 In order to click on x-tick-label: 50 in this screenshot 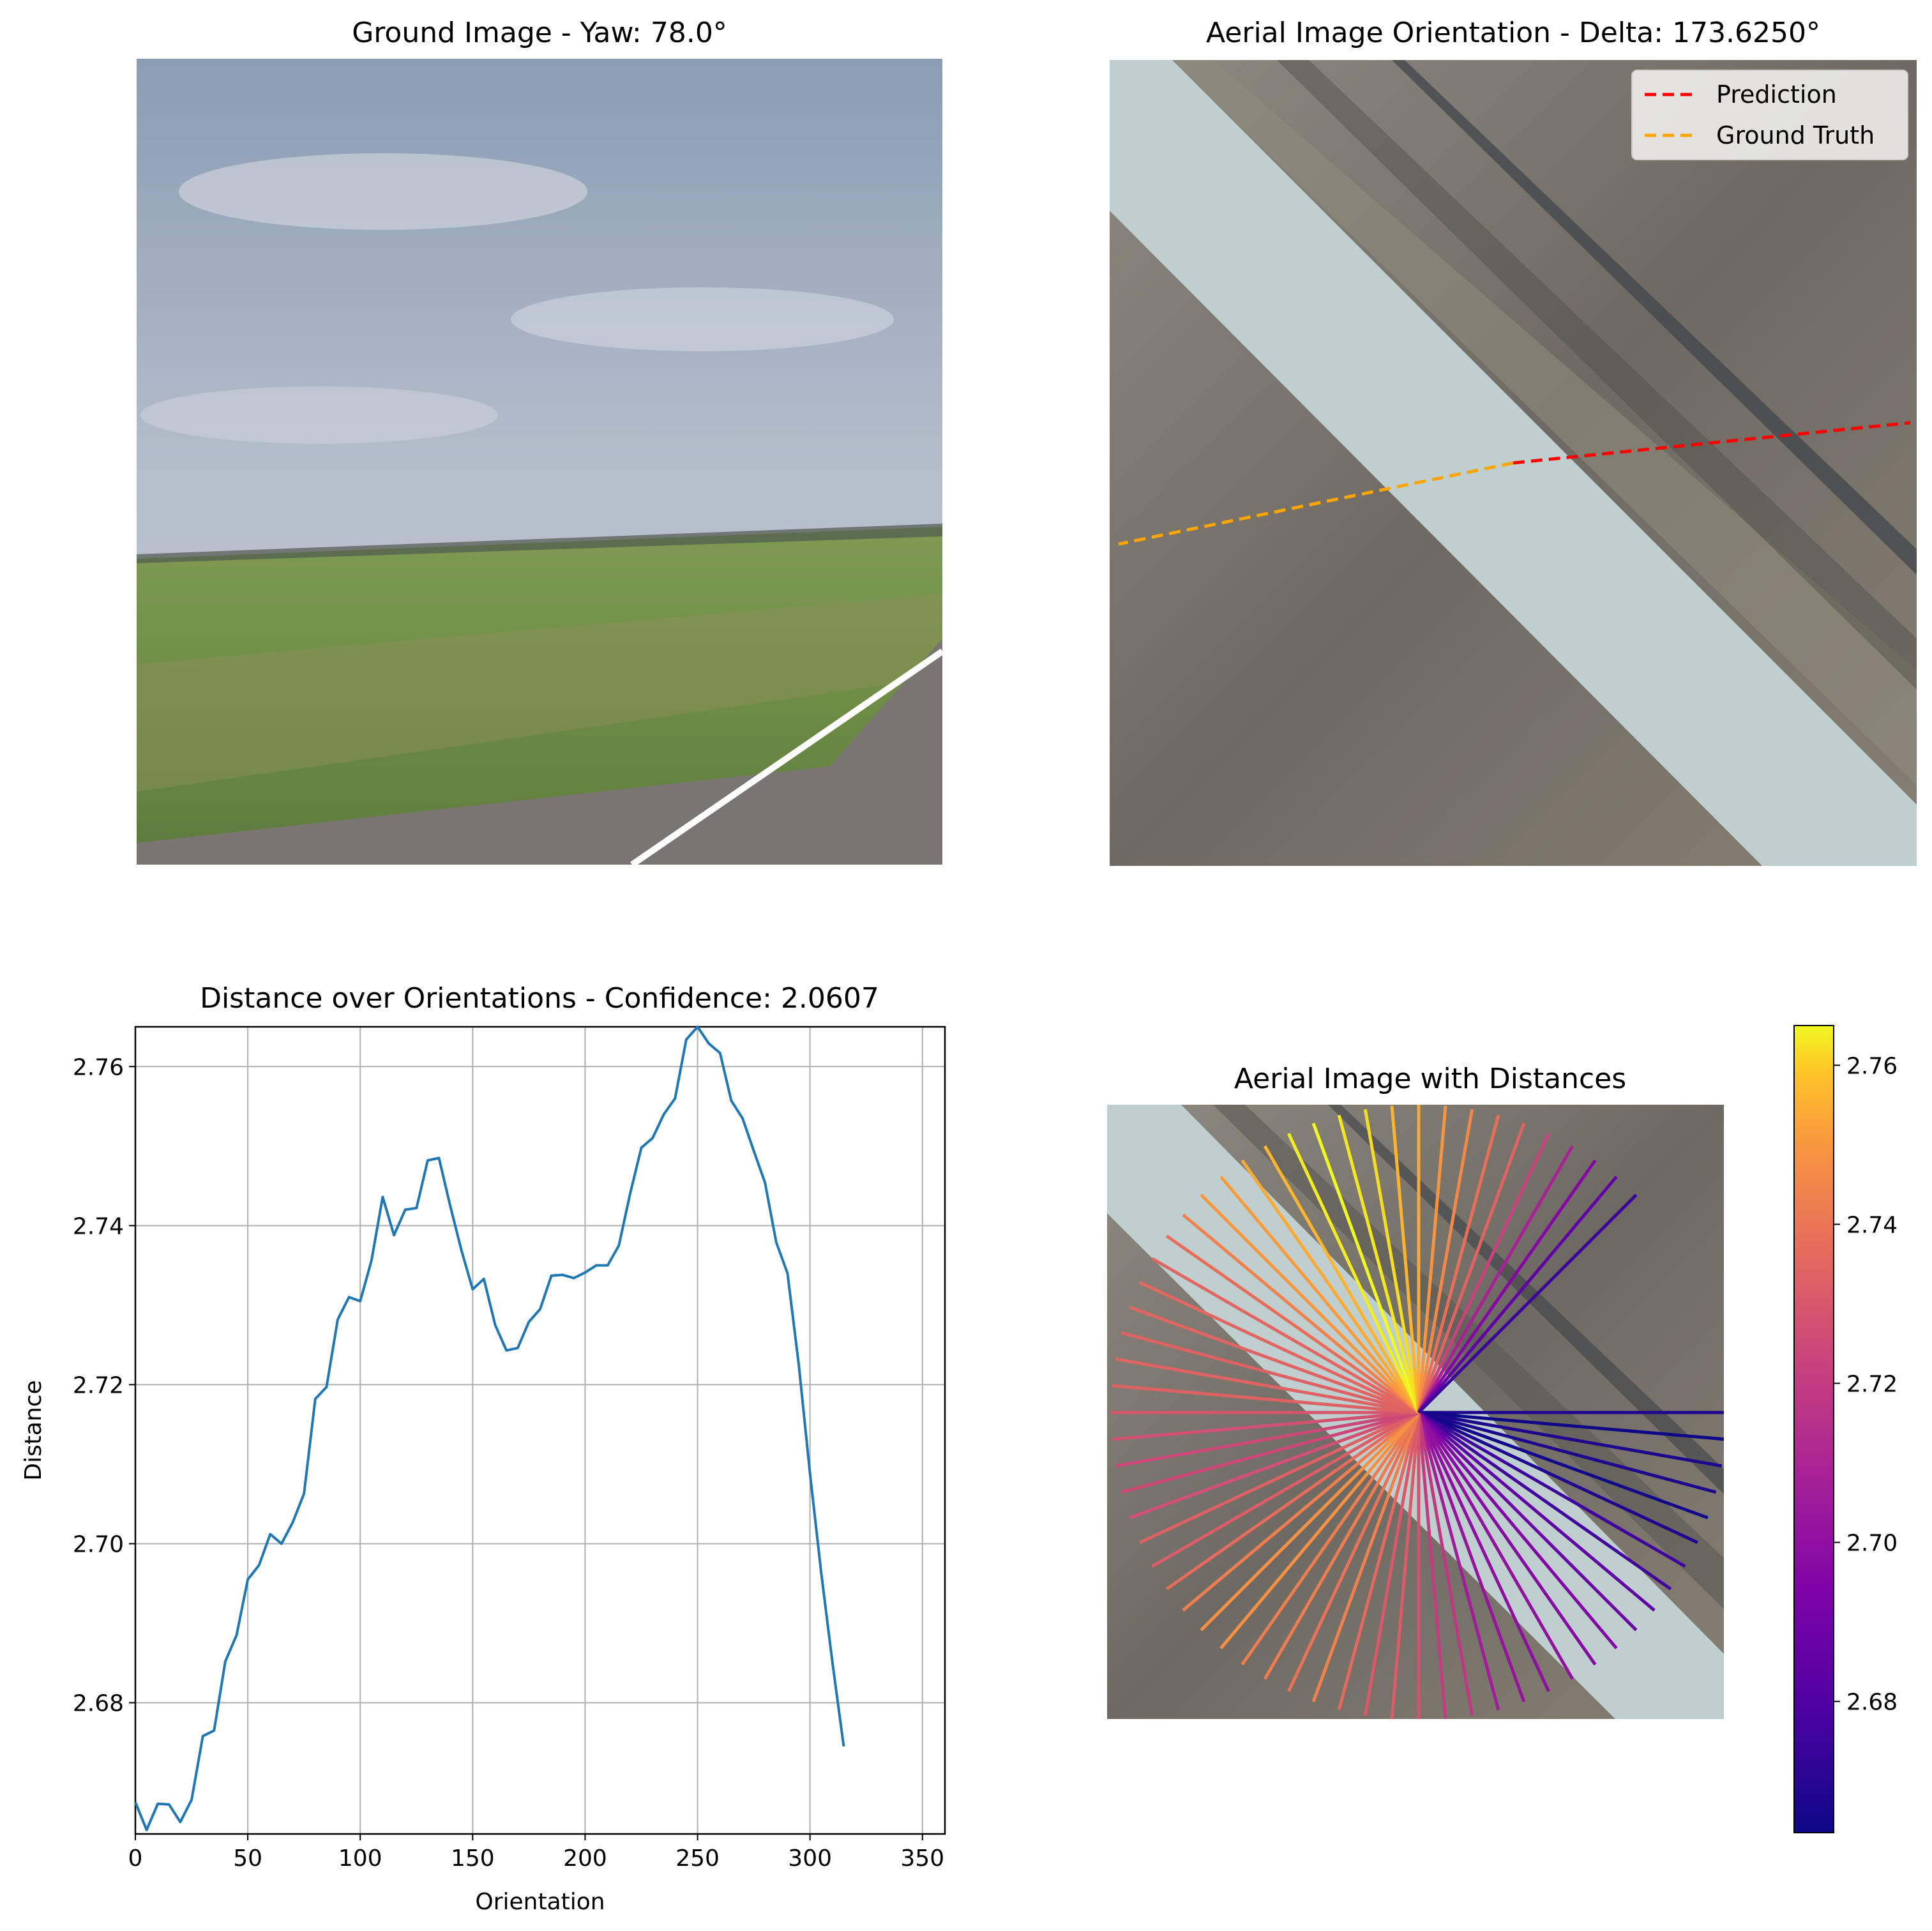, I will do `click(247, 1858)`.